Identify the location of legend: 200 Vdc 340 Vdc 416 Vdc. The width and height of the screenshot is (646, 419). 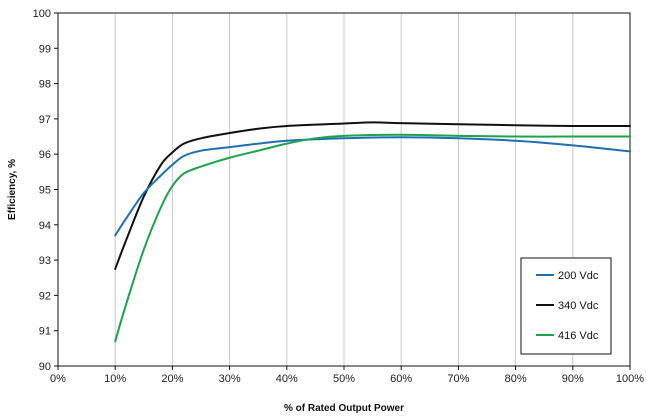
(566, 306).